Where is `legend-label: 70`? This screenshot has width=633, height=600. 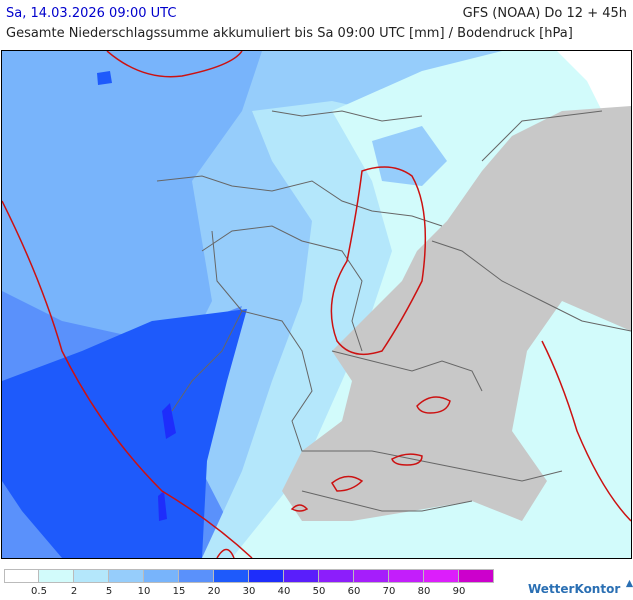
legend-label: 70 is located at coordinates (389, 591).